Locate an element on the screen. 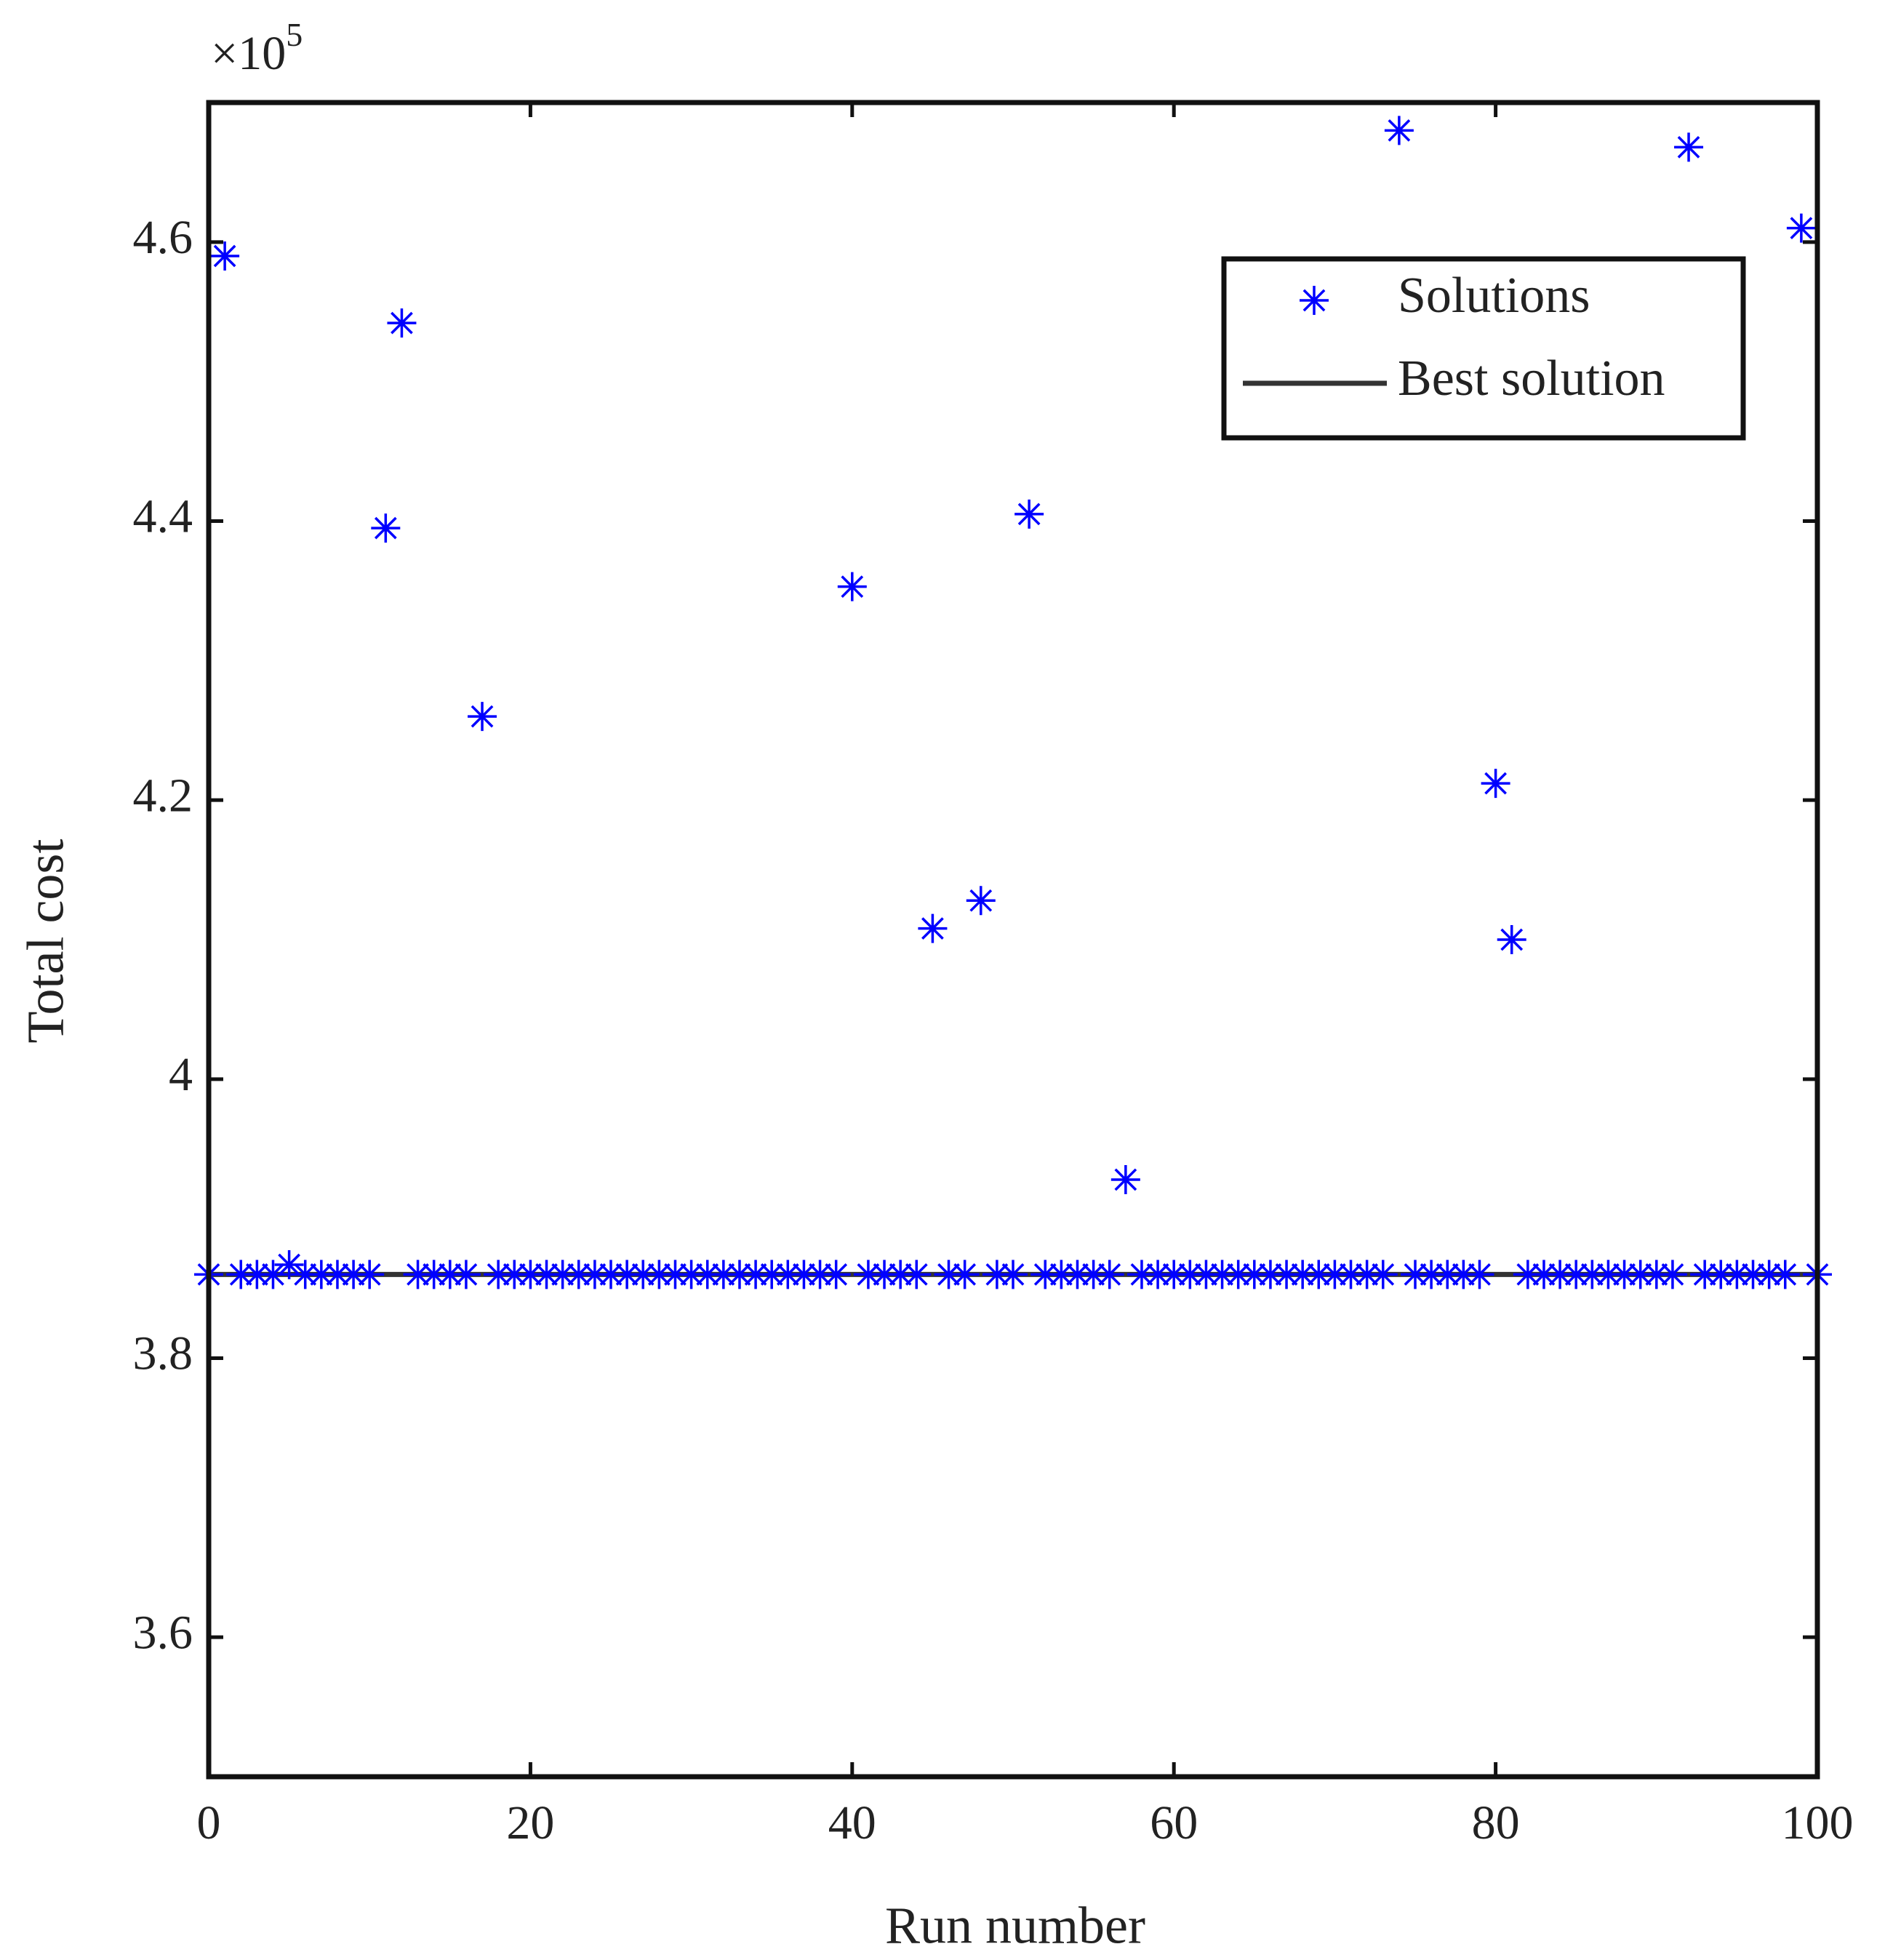 The image size is (1877, 1960). y-tick-label: 4.2 is located at coordinates (163, 795).